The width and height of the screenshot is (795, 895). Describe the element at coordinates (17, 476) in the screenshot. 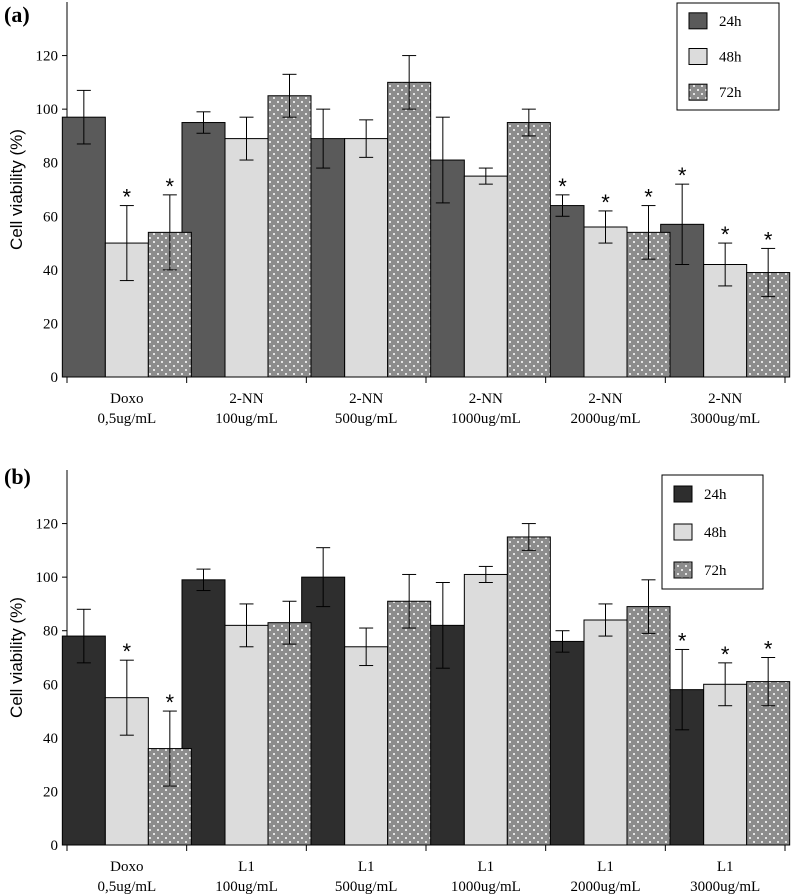

I see `panel-label: (b)` at that location.